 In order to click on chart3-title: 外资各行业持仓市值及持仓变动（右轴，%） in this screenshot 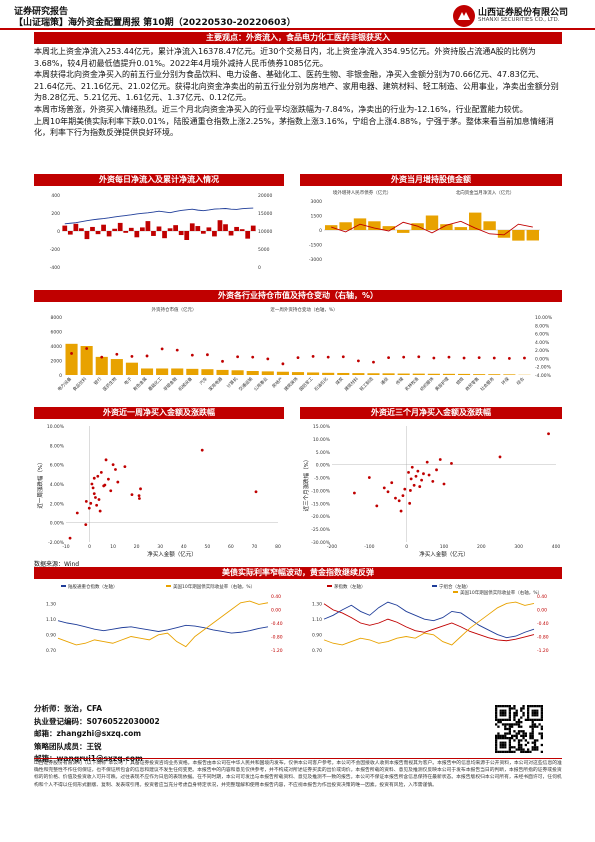, I will do `click(298, 296)`.